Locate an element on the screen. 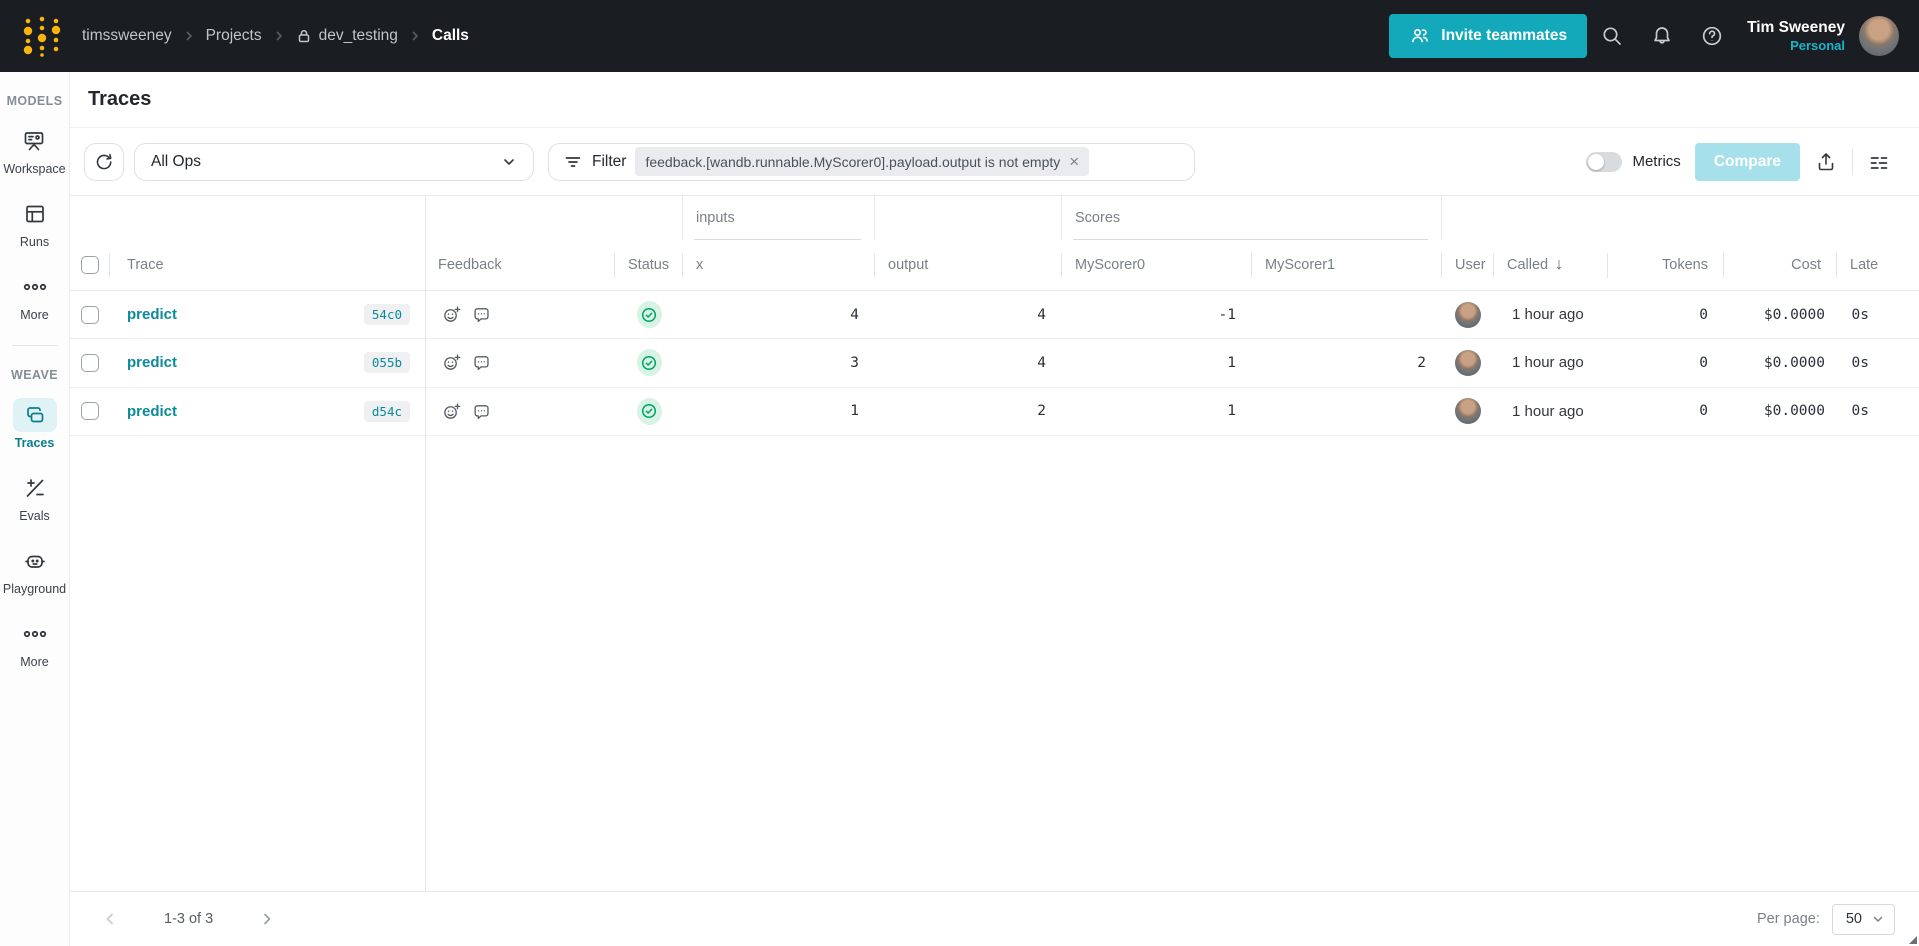 This screenshot has width=1919, height=946. playground-icon is located at coordinates (35, 561).